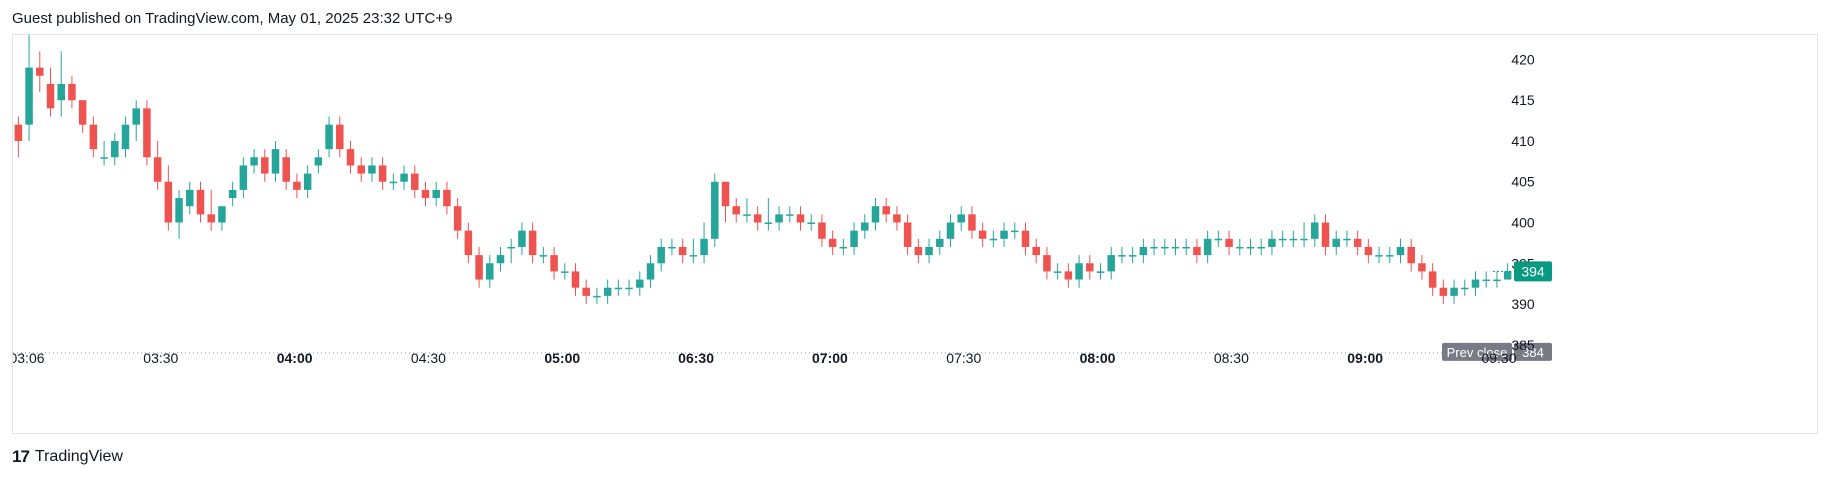 The image size is (1826, 478). What do you see at coordinates (29, 358) in the screenshot?
I see `x-tick-label: 03:06` at bounding box center [29, 358].